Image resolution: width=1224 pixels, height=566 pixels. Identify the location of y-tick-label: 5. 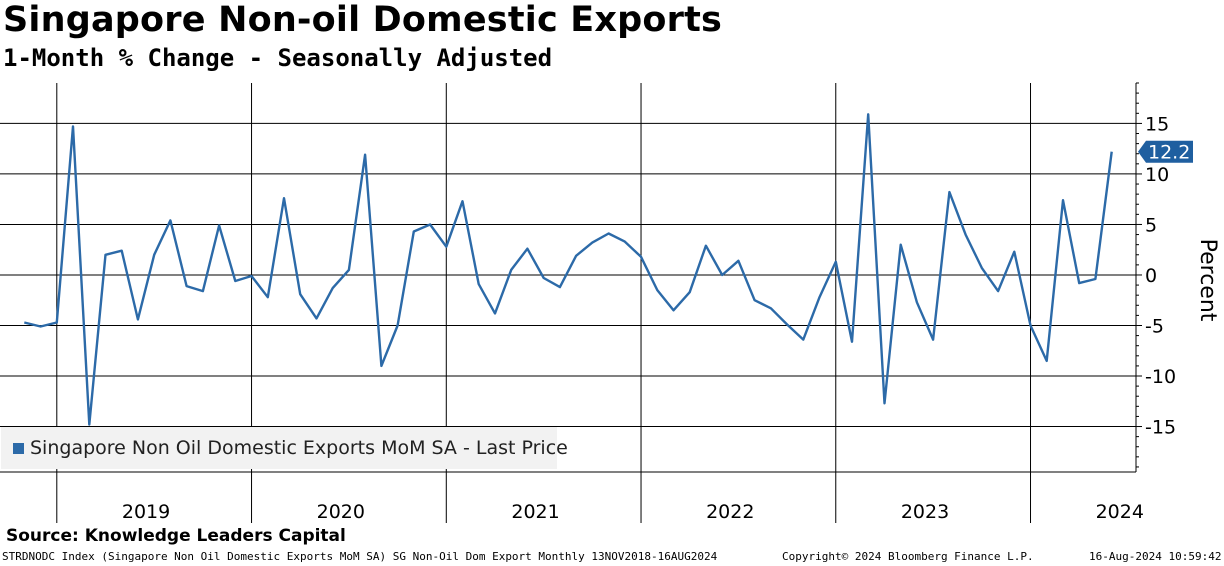
(1151, 225).